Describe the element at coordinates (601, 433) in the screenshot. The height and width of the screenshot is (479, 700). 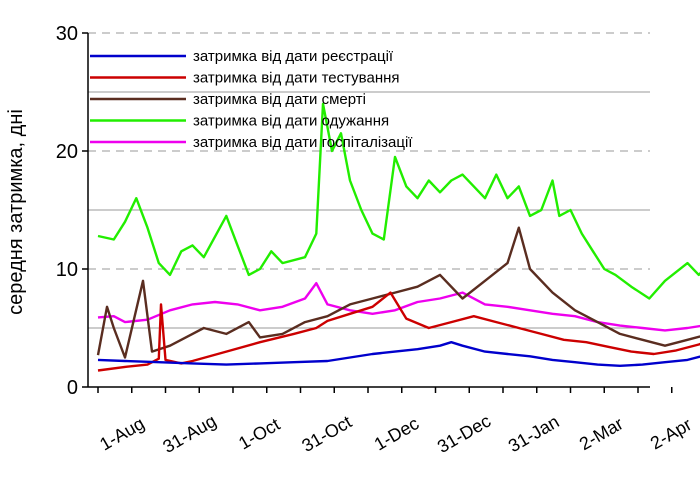
I see `x-tick-label: 2-Mar` at that location.